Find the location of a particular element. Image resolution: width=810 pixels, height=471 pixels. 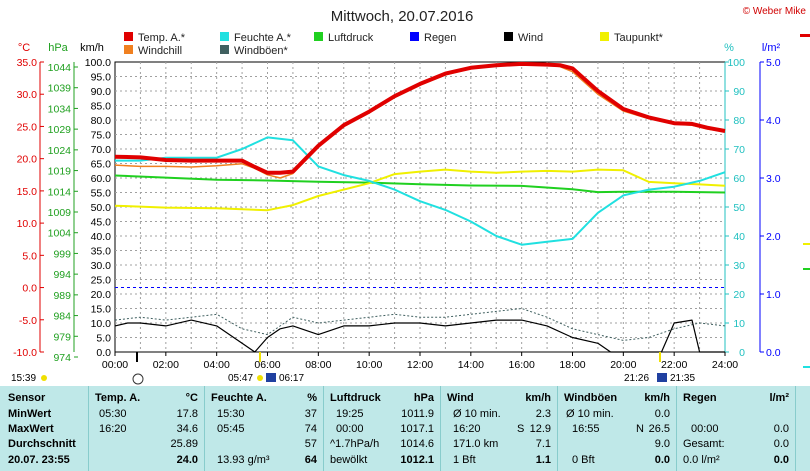

stats-rain-max: 0.0 is located at coordinates (781, 429).